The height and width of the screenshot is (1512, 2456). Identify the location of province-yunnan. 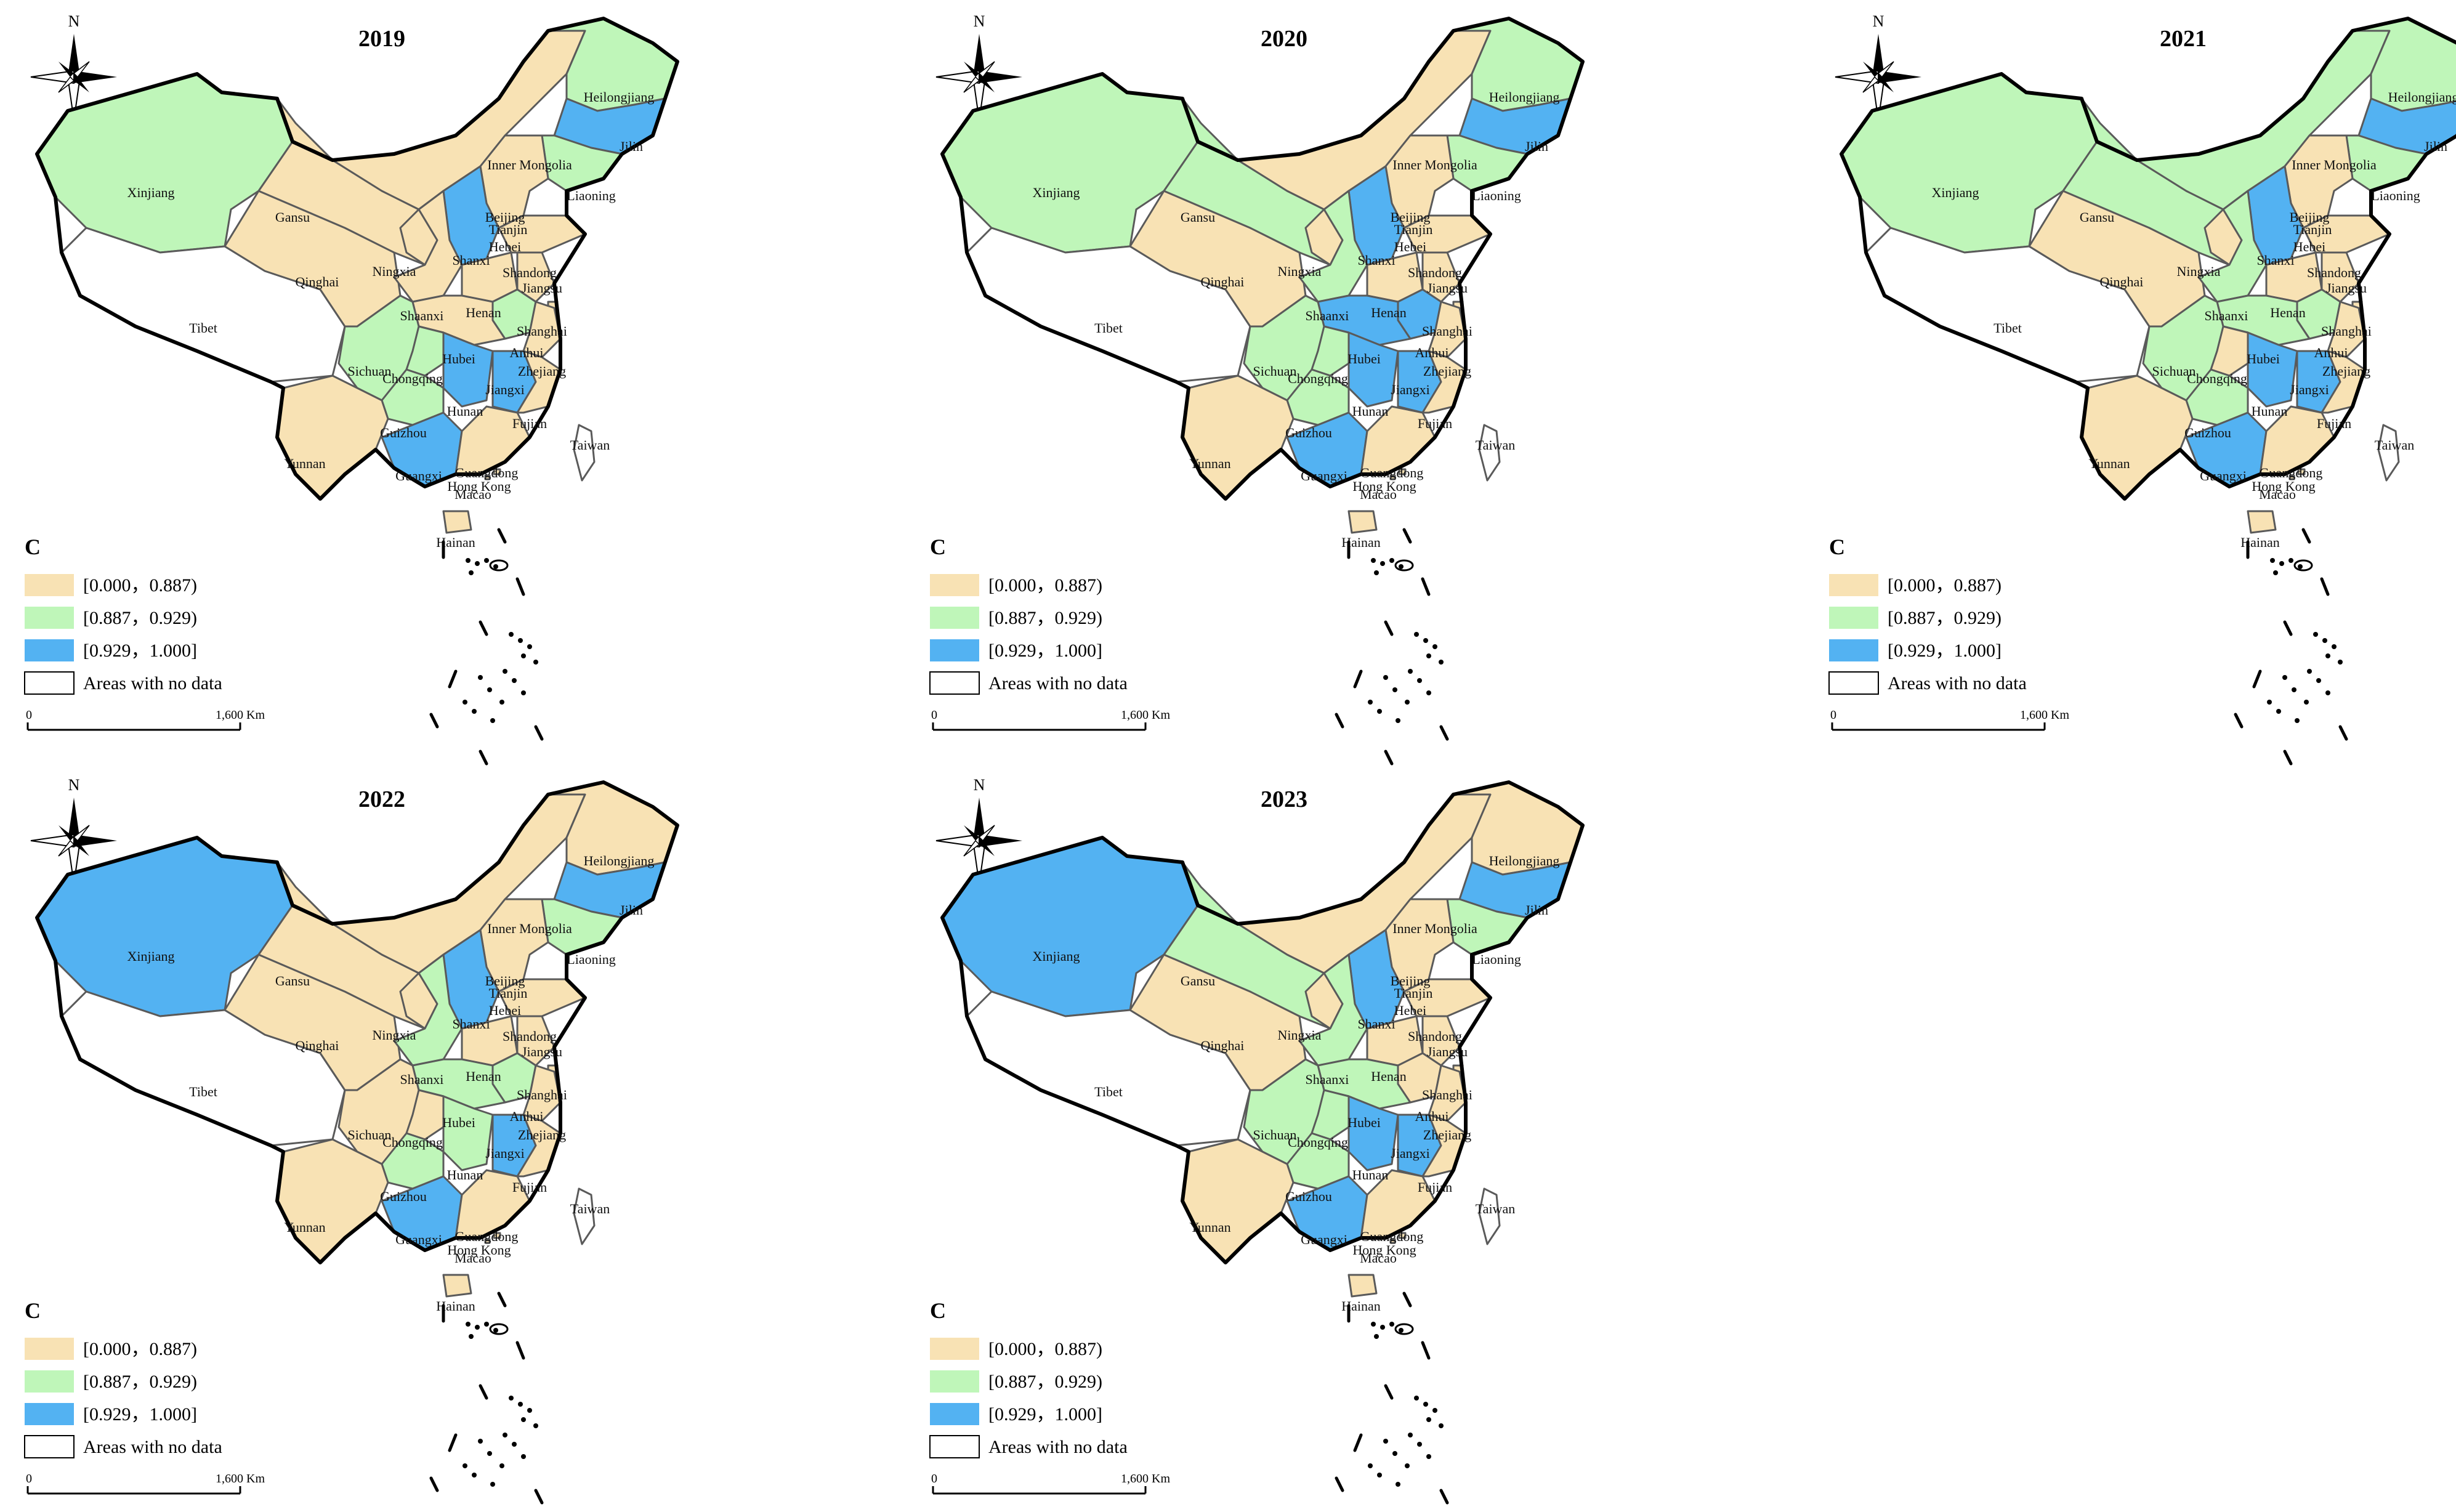
(332, 437).